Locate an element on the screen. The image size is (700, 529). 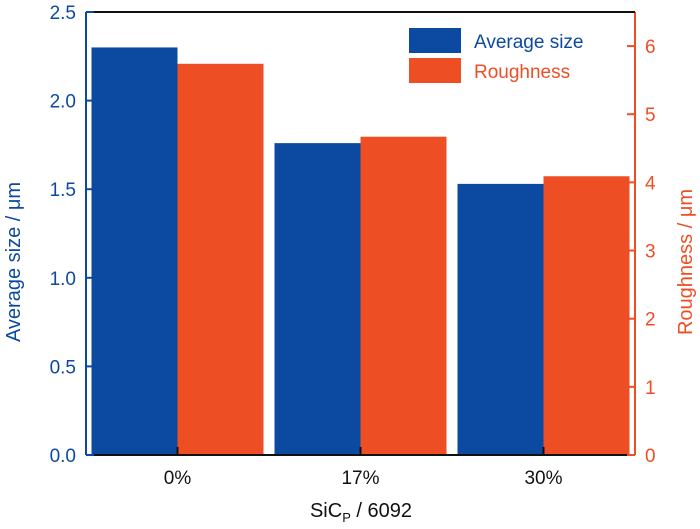
right-tick-label: 4 is located at coordinates (650, 183).